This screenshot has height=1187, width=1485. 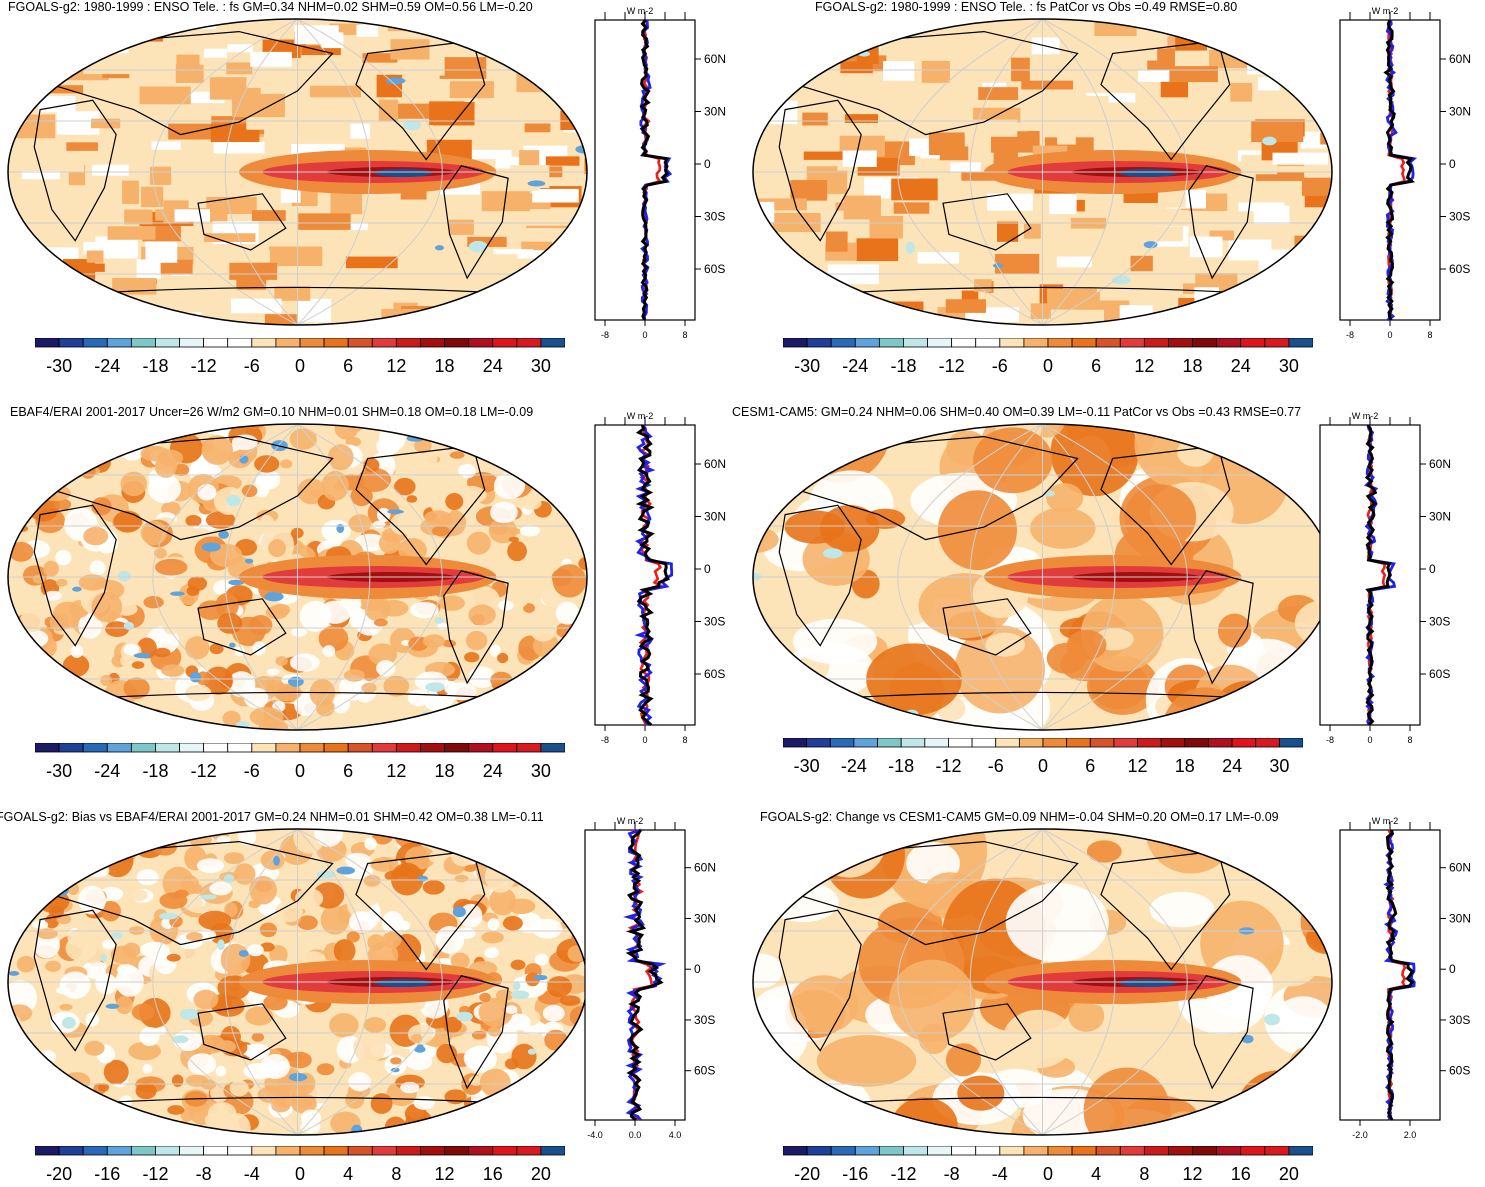 I want to click on zonal-model-curve, so click(x=644, y=975).